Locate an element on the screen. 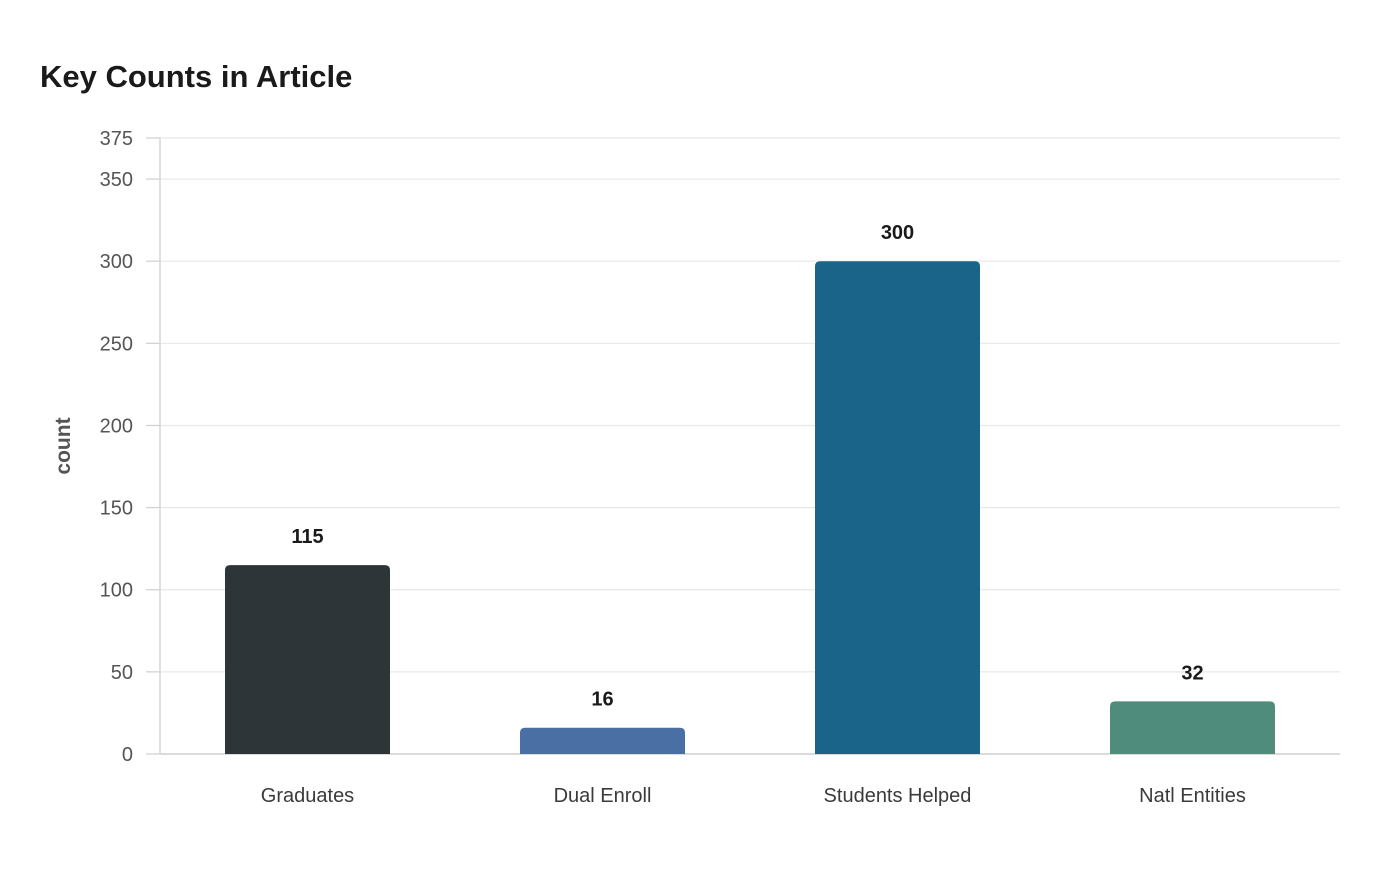  bar-dual-enroll is located at coordinates (602, 740).